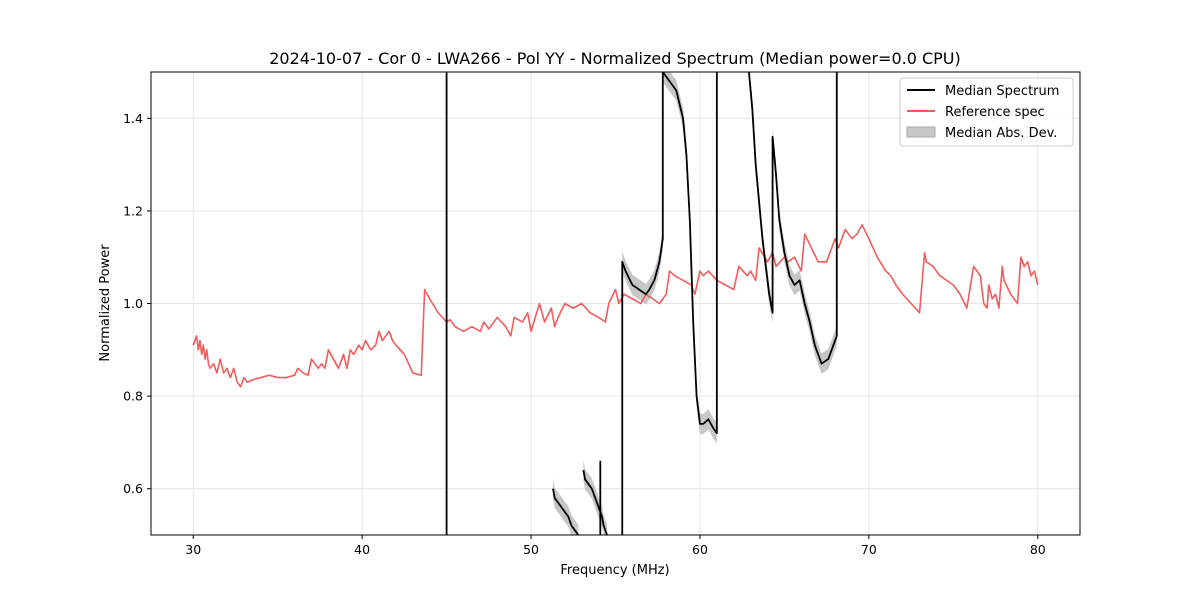 This screenshot has height=600, width=1200. What do you see at coordinates (921, 132) in the screenshot?
I see `legend-swatch-mad` at bounding box center [921, 132].